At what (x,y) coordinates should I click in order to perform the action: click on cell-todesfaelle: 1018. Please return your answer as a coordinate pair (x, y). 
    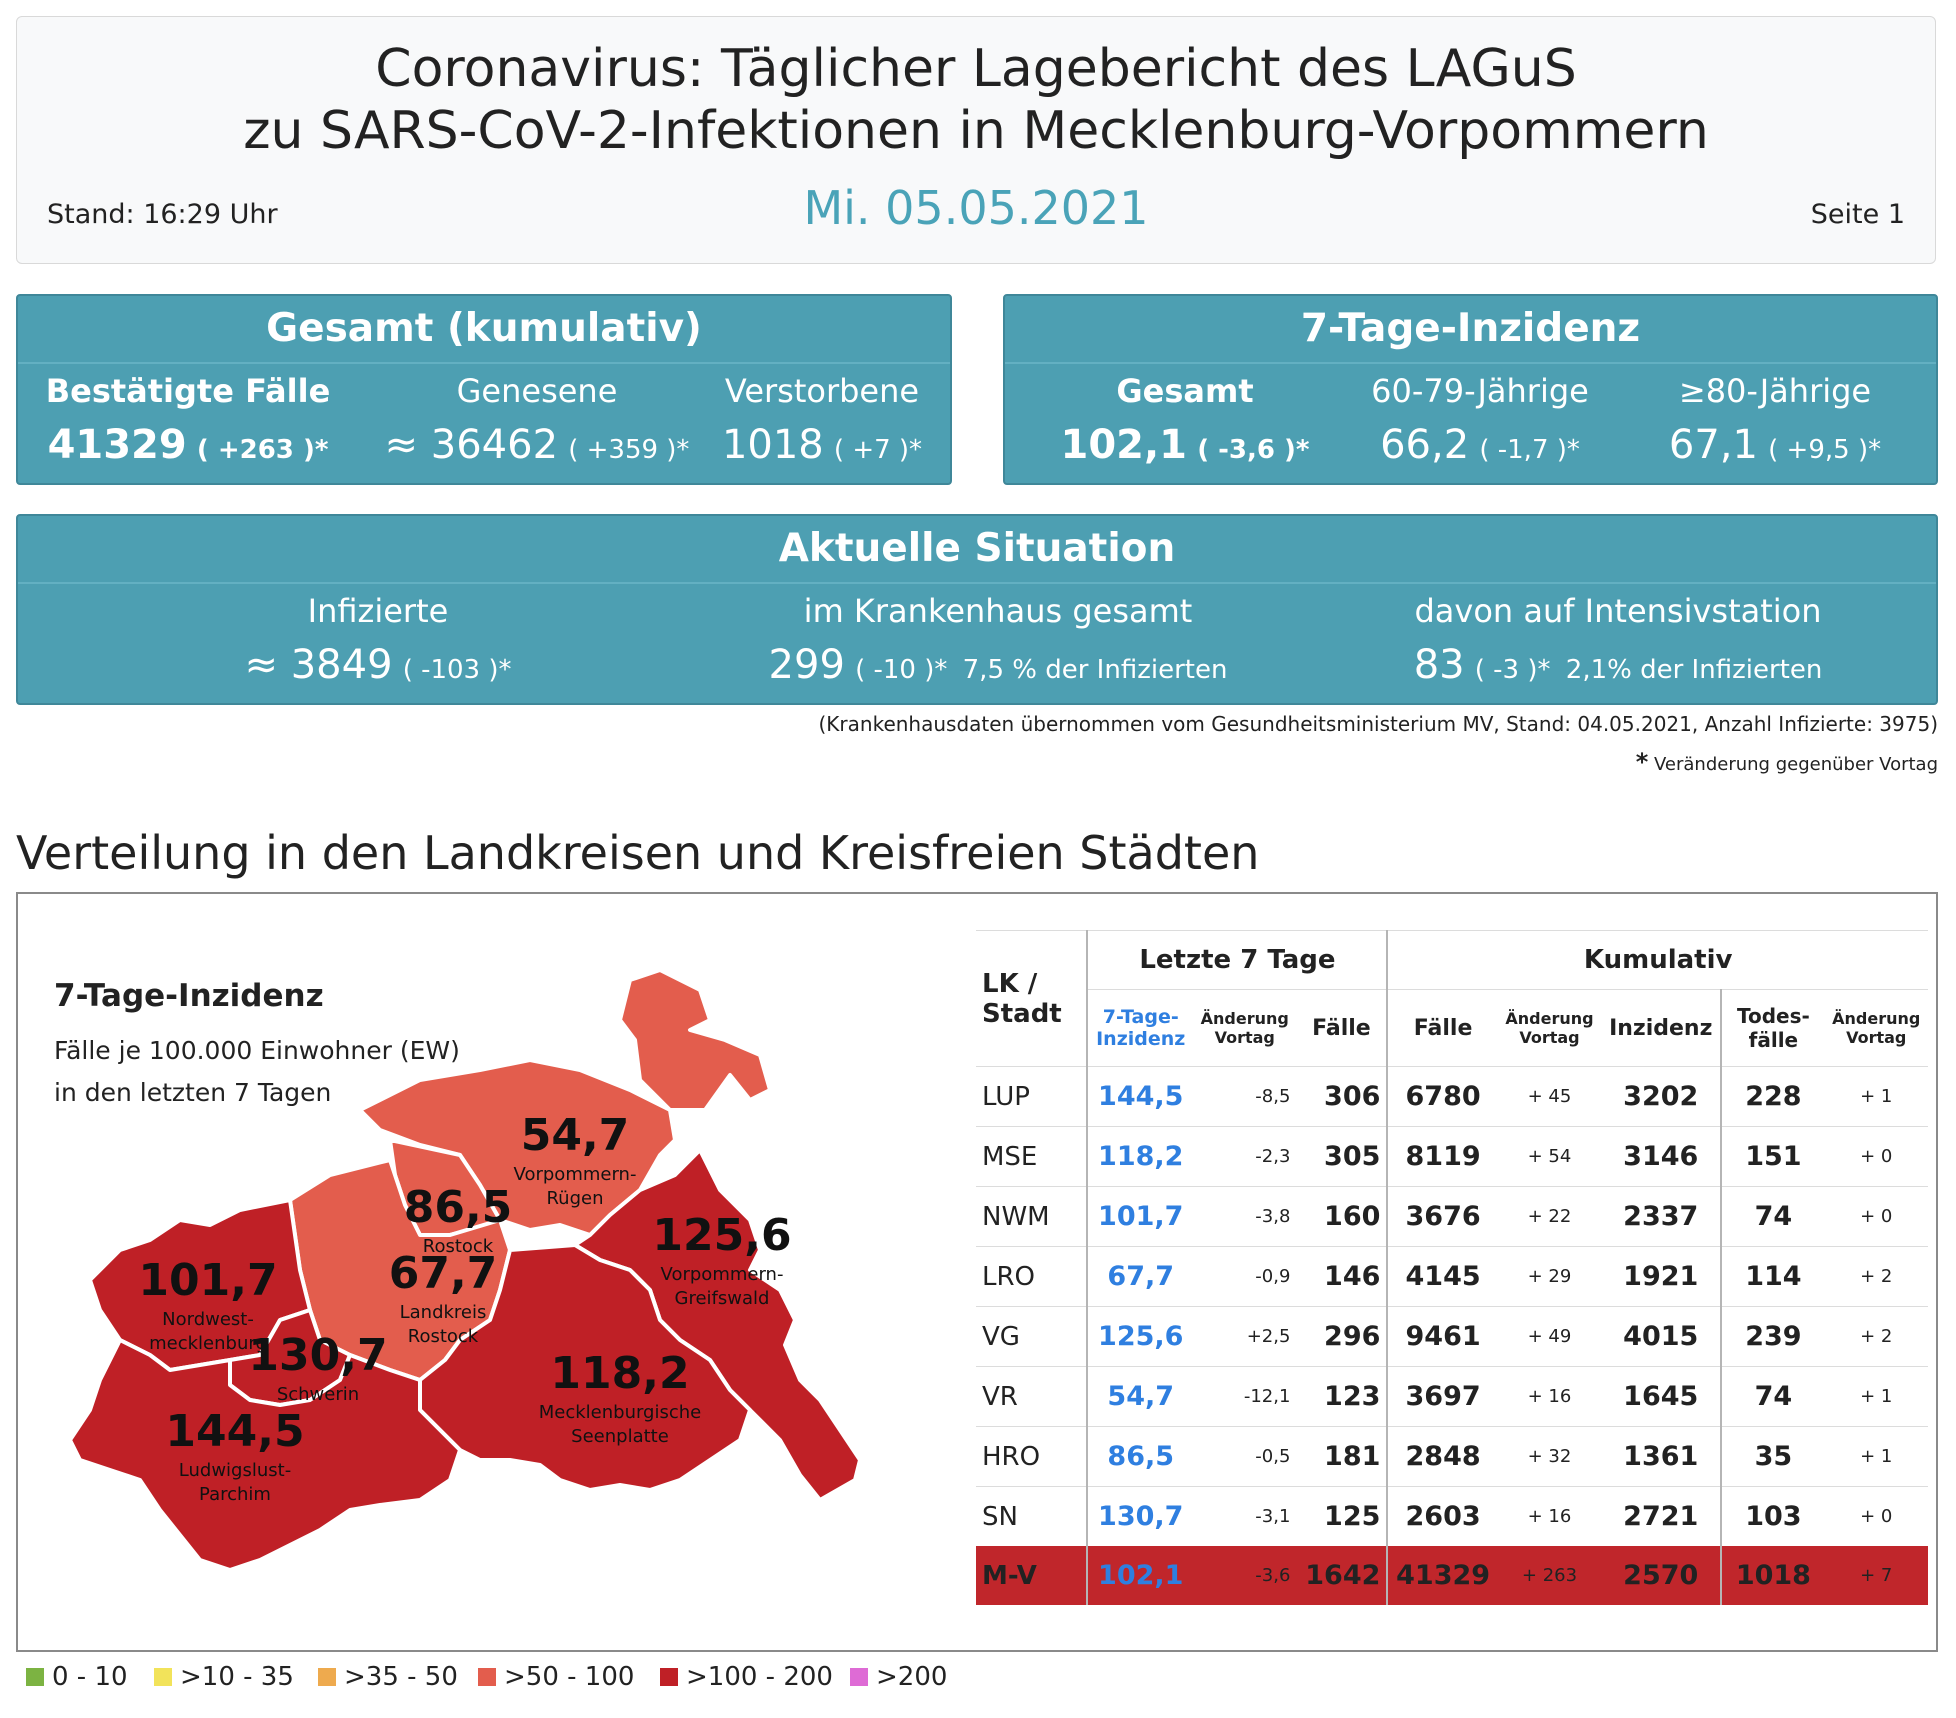
    Looking at the image, I should click on (1772, 1575).